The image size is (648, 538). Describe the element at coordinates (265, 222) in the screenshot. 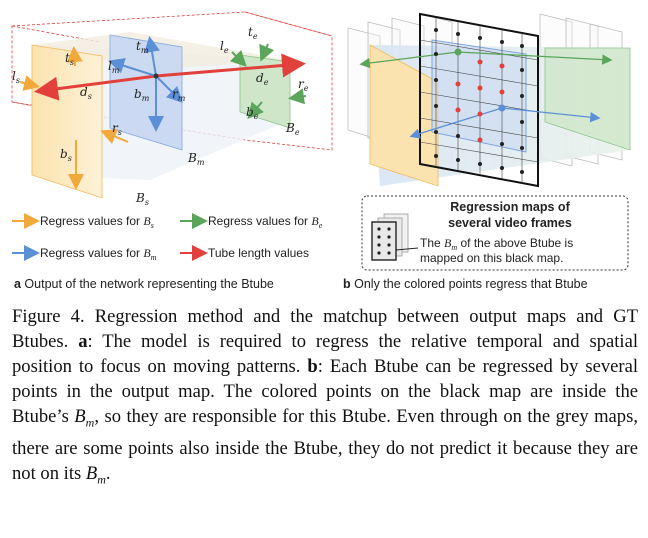

I see `legend-be: Regress values for Be` at that location.